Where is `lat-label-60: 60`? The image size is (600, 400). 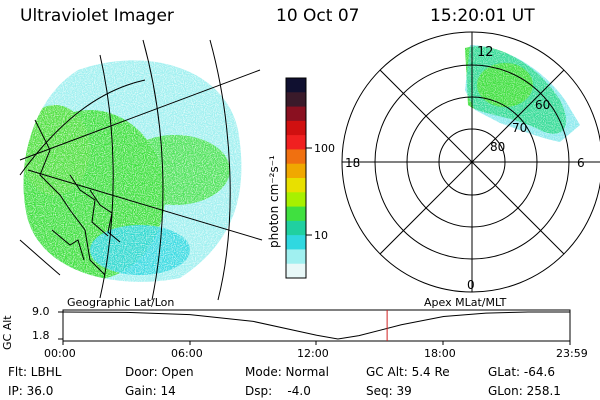 lat-label-60: 60 is located at coordinates (543, 105).